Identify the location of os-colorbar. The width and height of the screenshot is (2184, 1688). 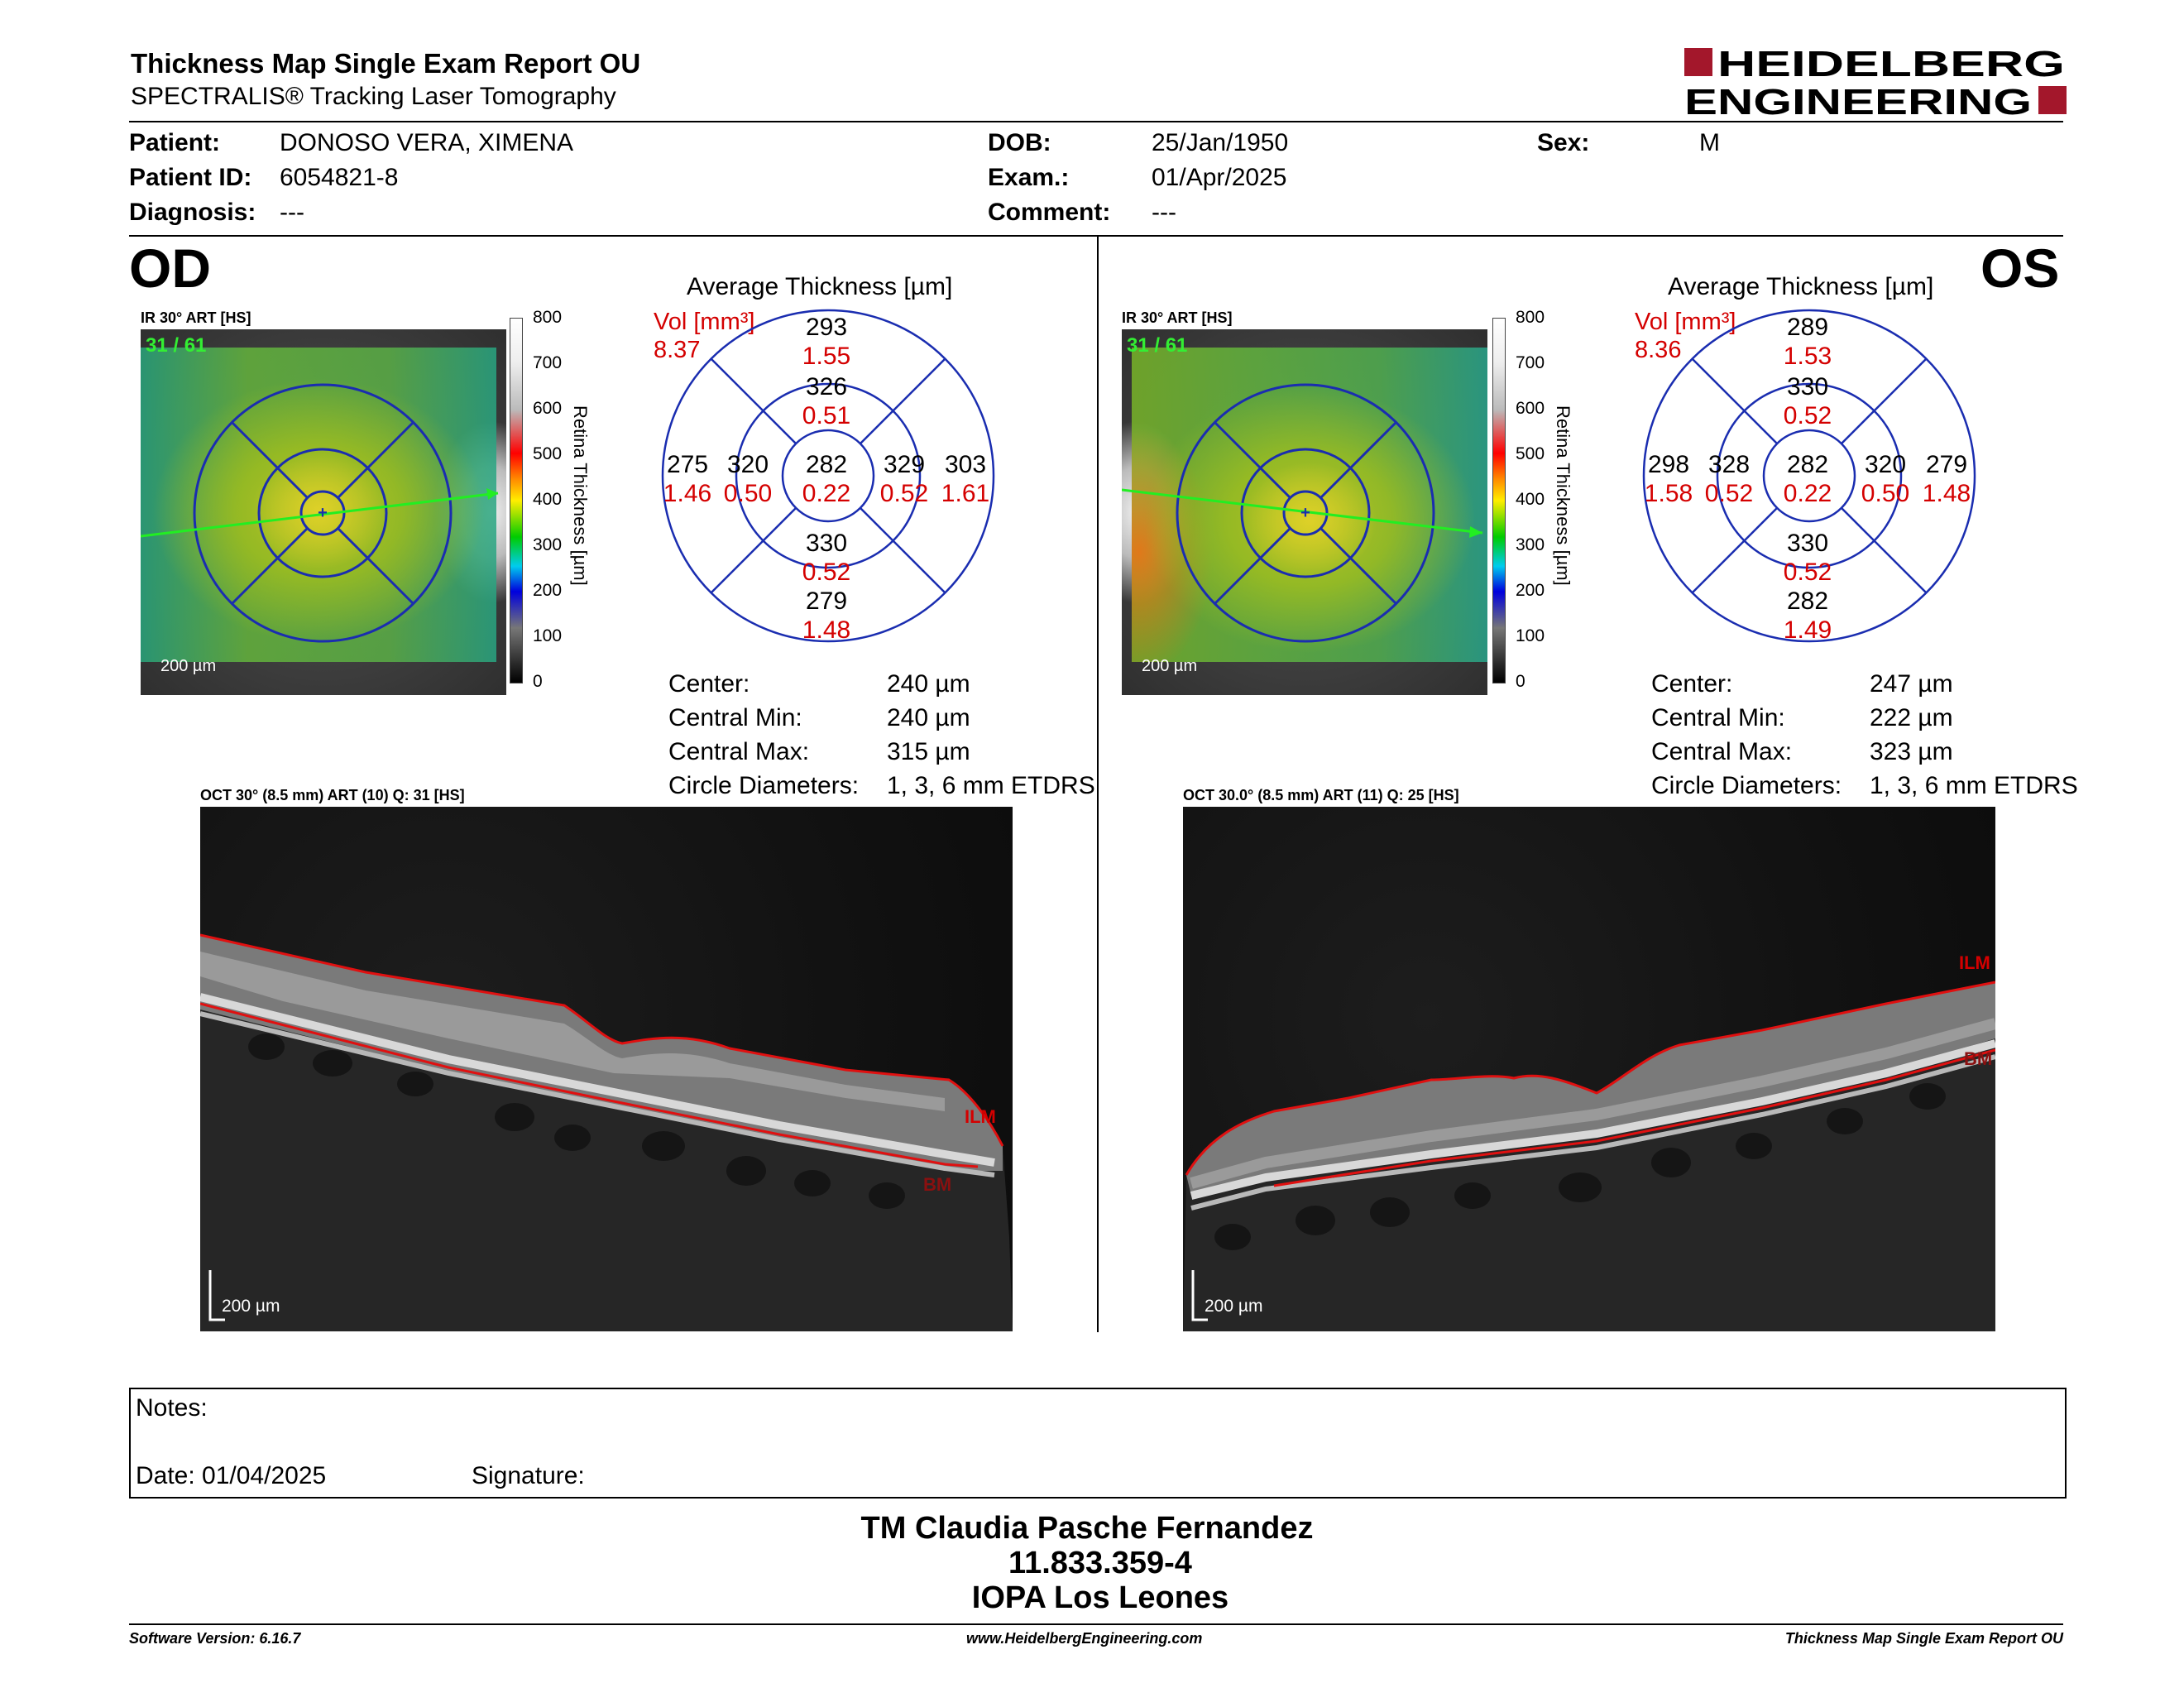
(1499, 500).